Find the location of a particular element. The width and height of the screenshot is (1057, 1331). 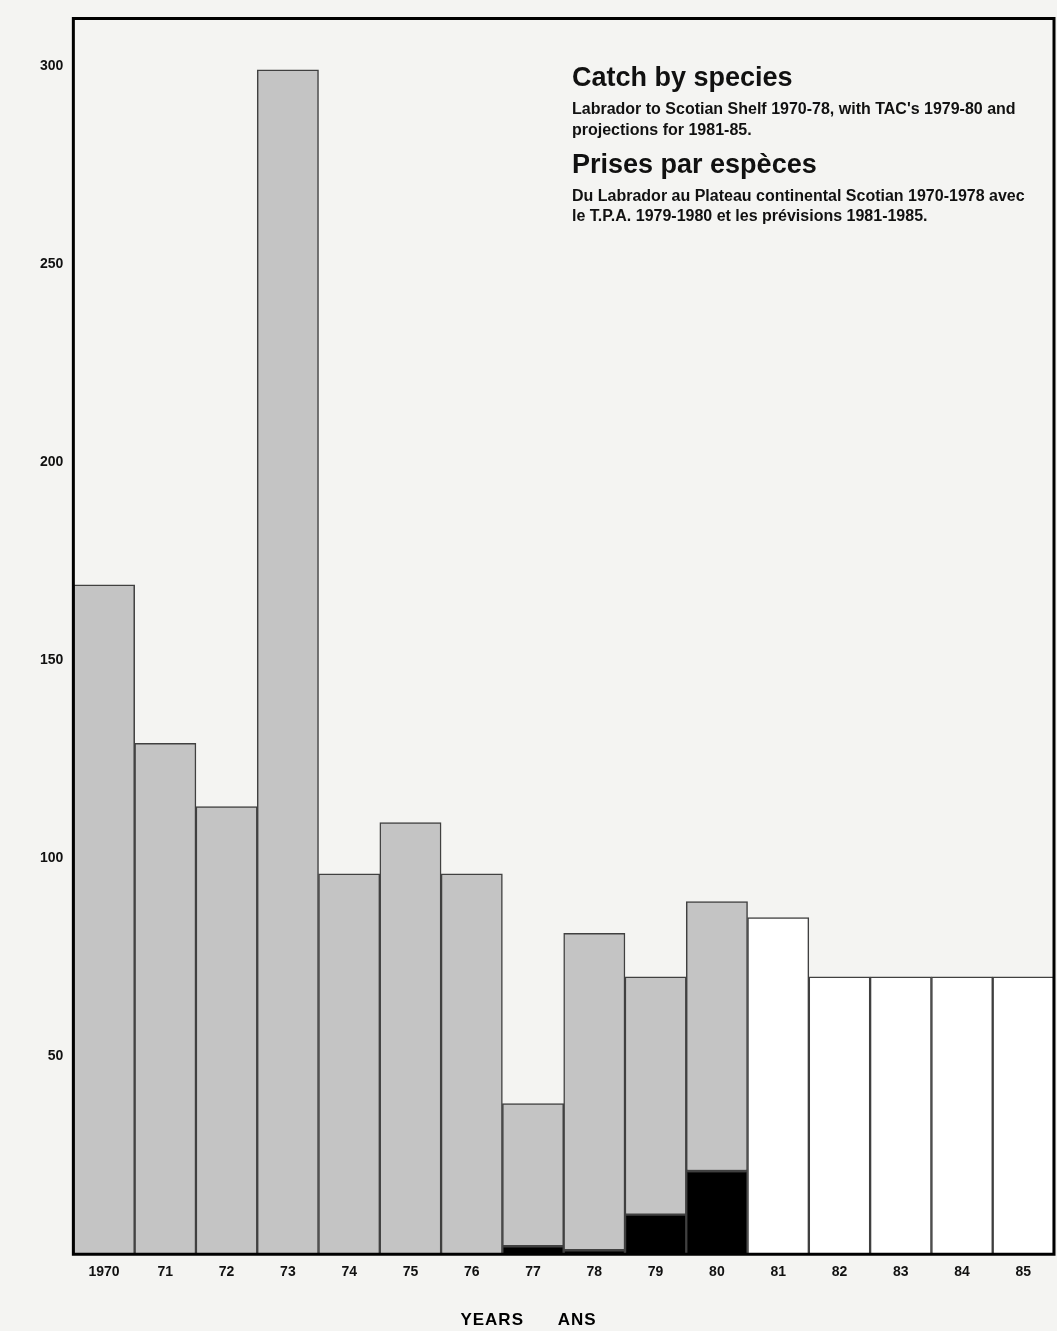

x-tick-label: 80 is located at coordinates (717, 1271).